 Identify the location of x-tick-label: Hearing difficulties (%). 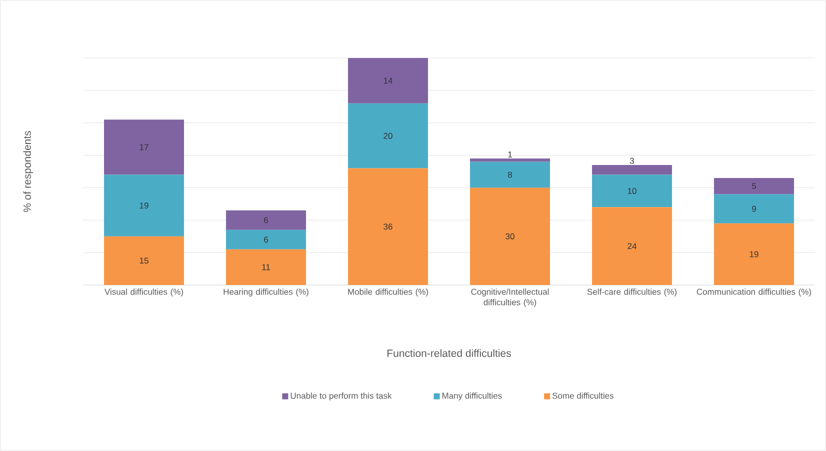
(266, 292).